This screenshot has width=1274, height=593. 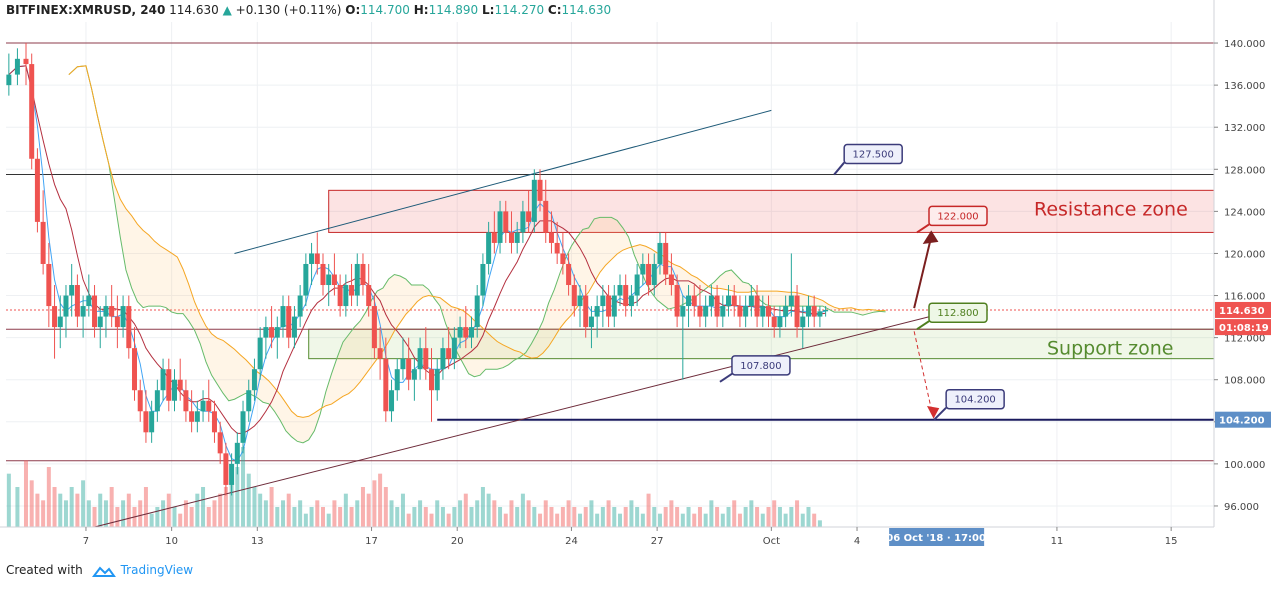 I want to click on level-tag-bg, so click(x=1243, y=419).